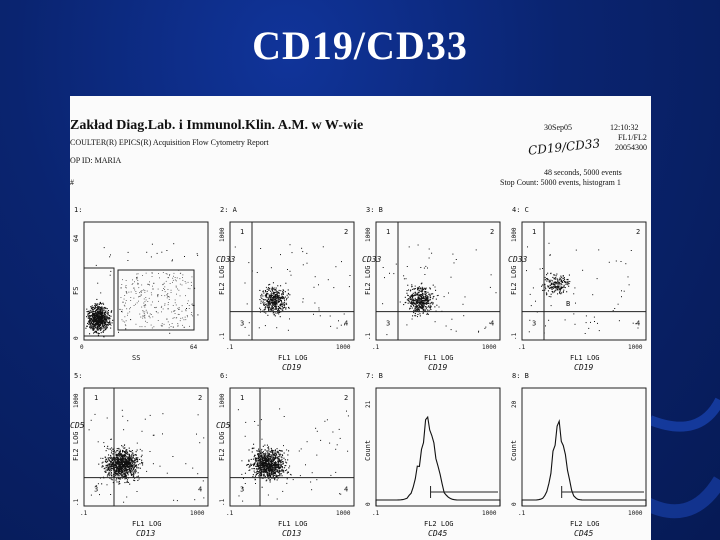 The height and width of the screenshot is (540, 720). Describe the element at coordinates (229, 210) in the screenshot. I see `panel-id: 2: A` at that location.